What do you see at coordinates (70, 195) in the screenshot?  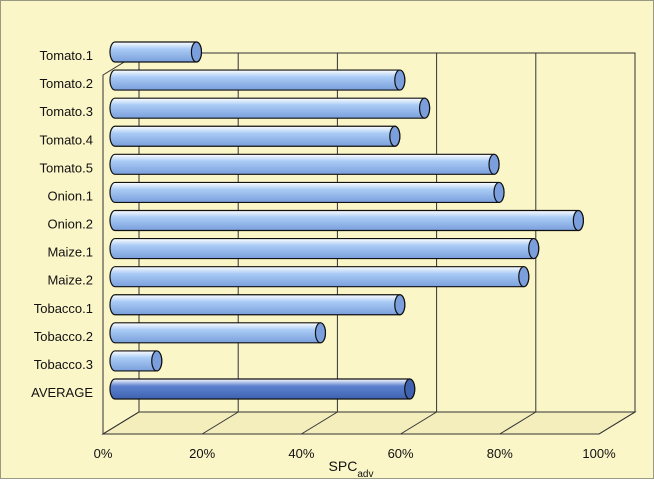 I see `category-label: Onion.1` at bounding box center [70, 195].